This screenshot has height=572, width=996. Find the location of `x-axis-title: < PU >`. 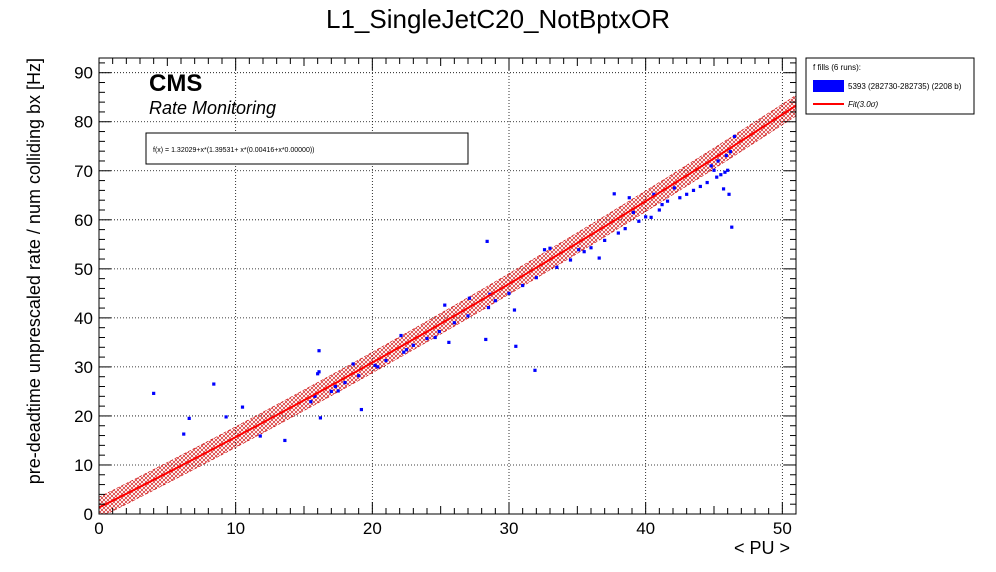

x-axis-title: < PU > is located at coordinates (762, 548).